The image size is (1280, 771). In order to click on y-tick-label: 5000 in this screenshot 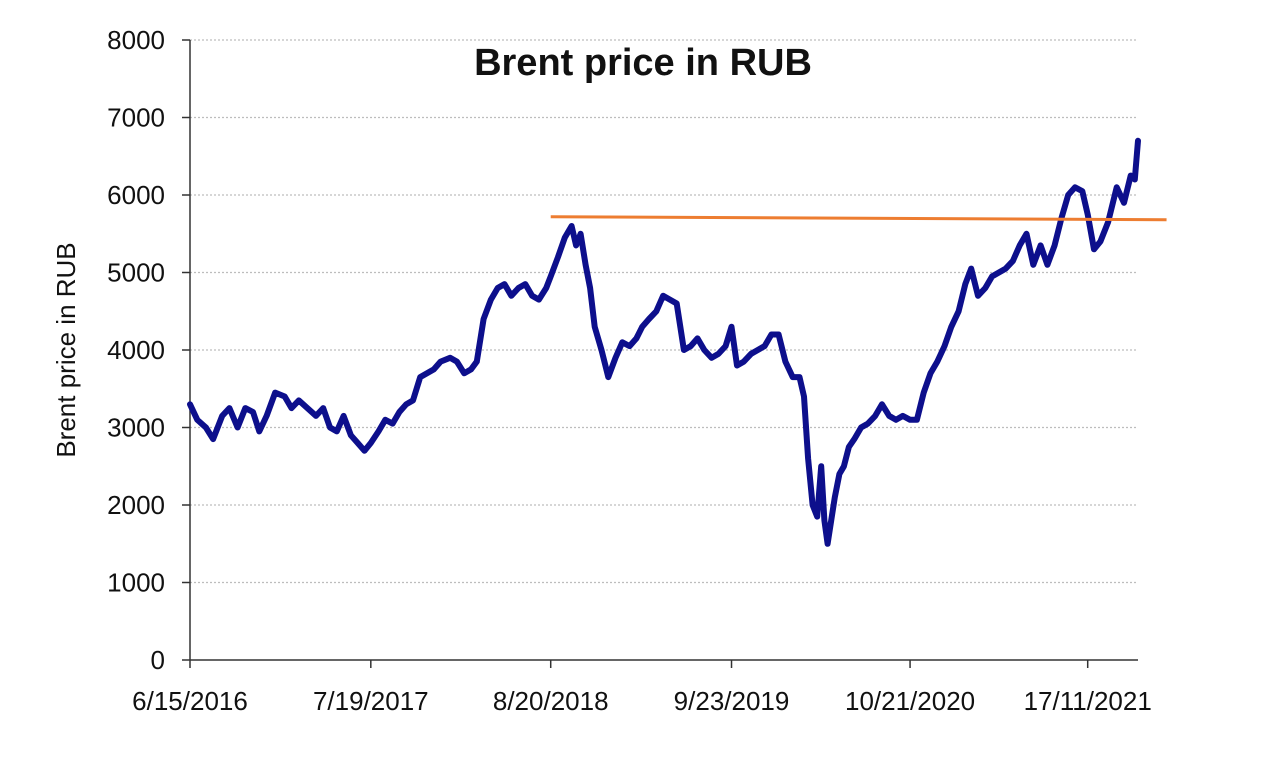, I will do `click(136, 273)`.